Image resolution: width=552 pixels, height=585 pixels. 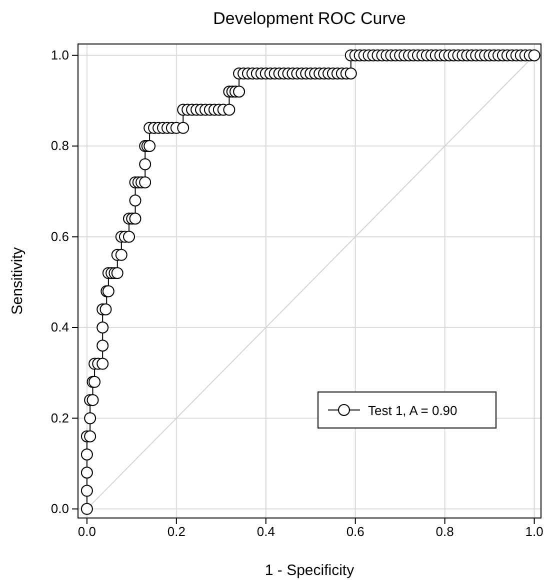 What do you see at coordinates (17, 280) in the screenshot?
I see `y-axis-title: Sensitivity` at bounding box center [17, 280].